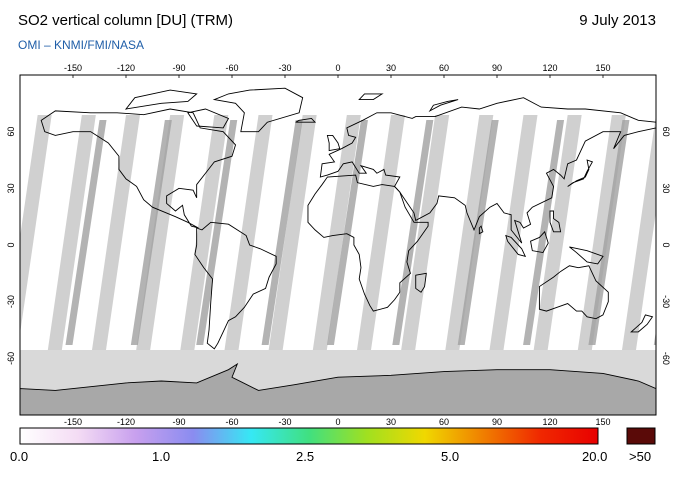  I want to click on colorbar-label-4: 20.0, so click(595, 456).